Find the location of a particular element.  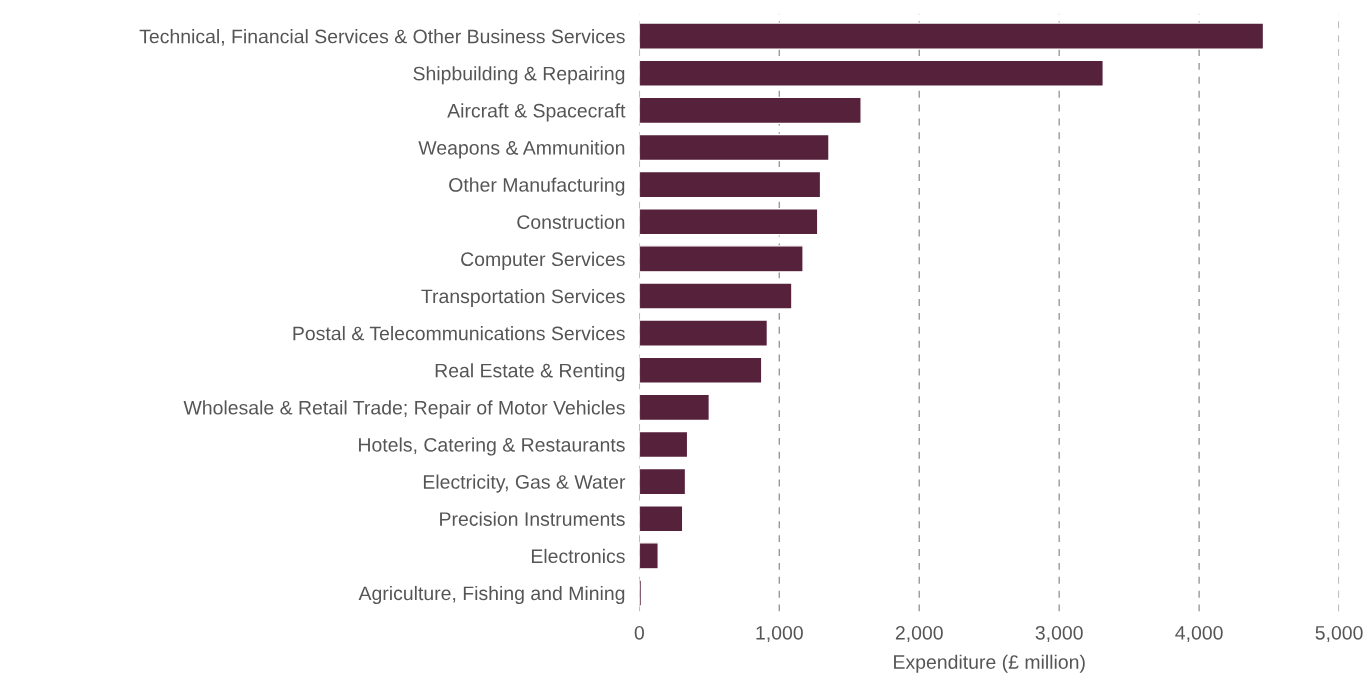

y-tick-label: Wholesale & Retail Trade; Repair of Motor Vehicles is located at coordinates (404, 409).